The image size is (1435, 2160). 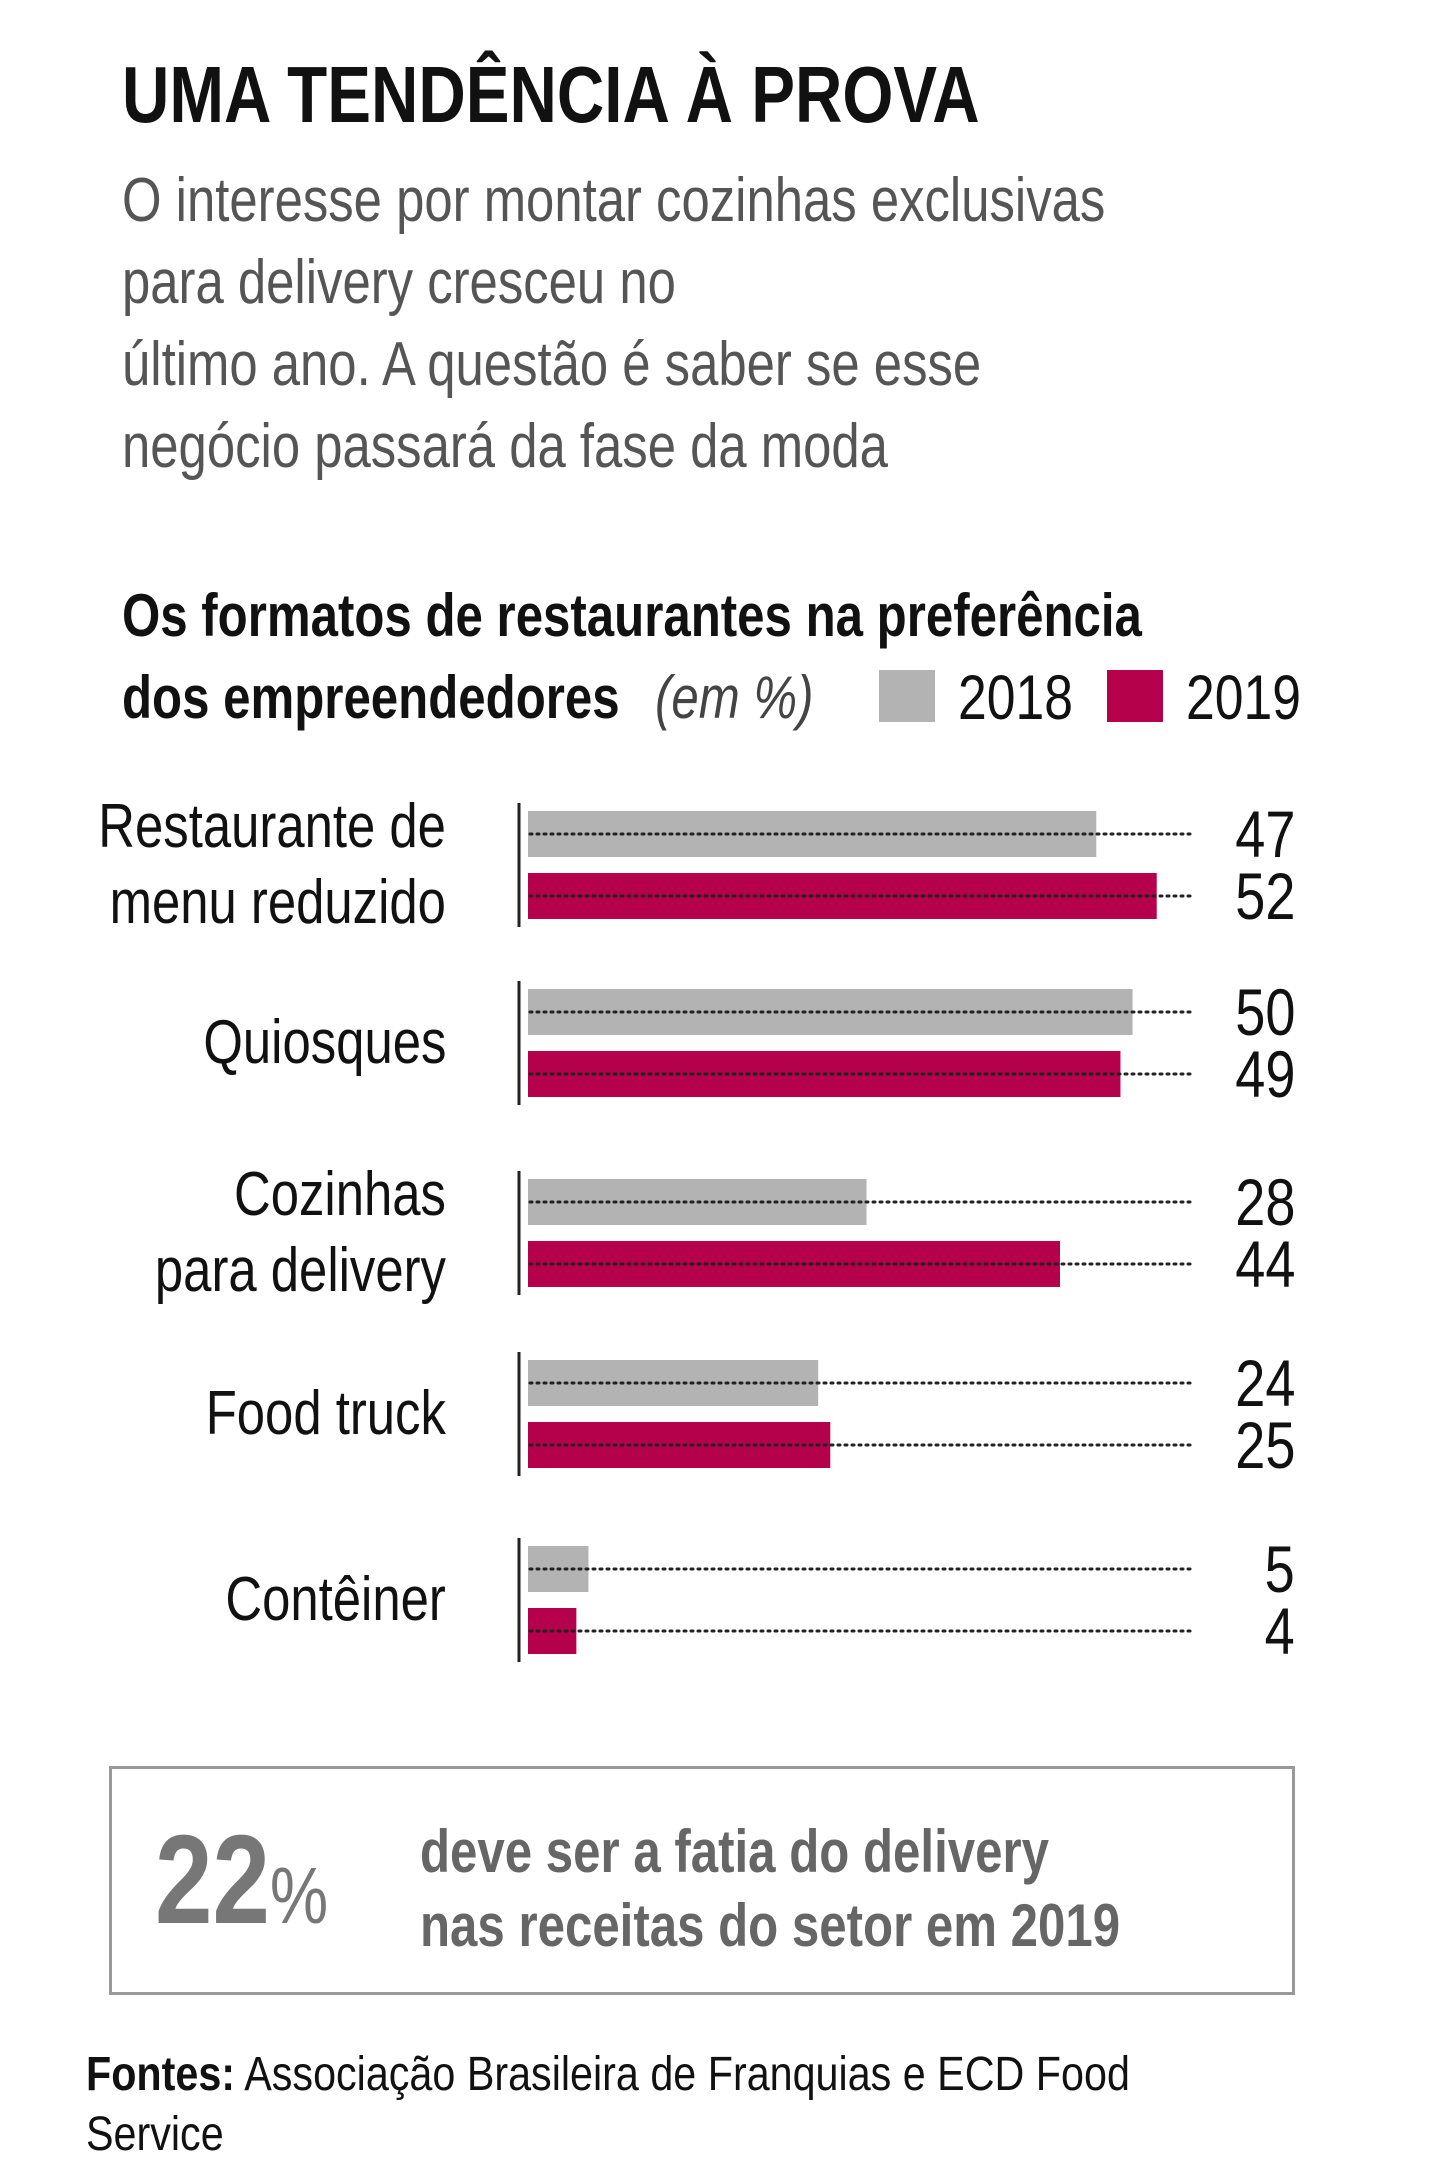 I want to click on category-label: Cozinhas para delivery, so click(x=300, y=1232).